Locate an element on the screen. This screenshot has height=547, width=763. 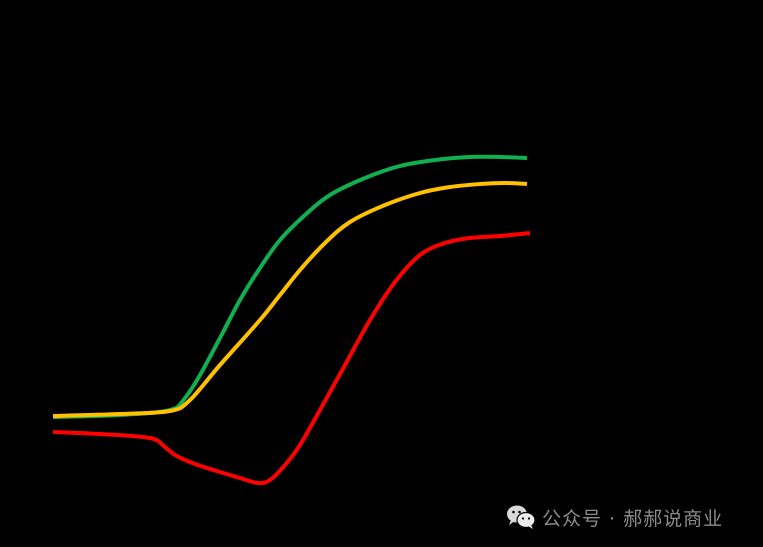
watermark: 公众号 · 郝郝说商业 is located at coordinates (614, 517).